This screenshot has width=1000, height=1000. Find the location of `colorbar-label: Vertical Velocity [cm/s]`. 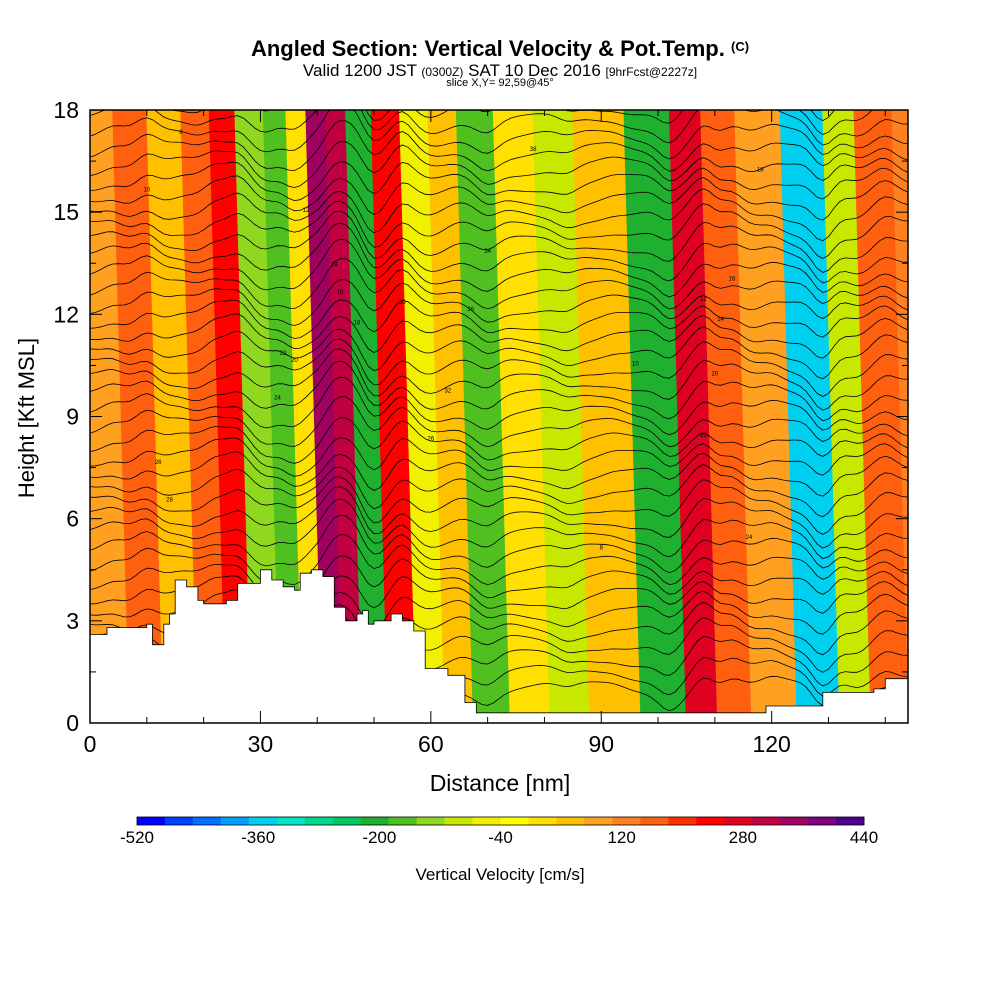

colorbar-label: Vertical Velocity [cm/s] is located at coordinates (499, 874).